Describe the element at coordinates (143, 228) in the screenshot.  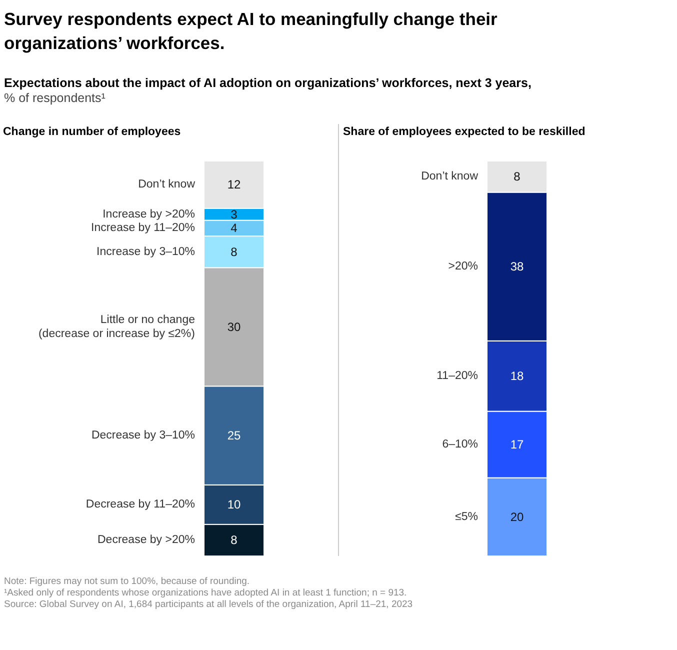
I see `series-label: Increase by 11–20%` at that location.